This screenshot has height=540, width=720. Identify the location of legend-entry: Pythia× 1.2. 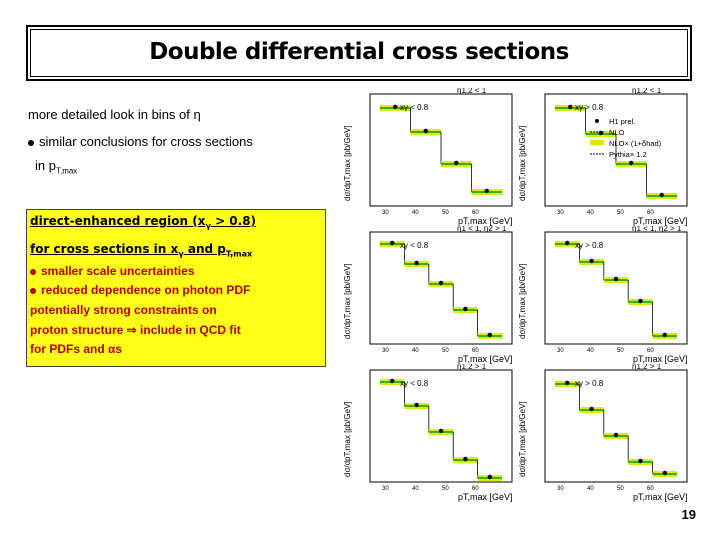
(628, 154).